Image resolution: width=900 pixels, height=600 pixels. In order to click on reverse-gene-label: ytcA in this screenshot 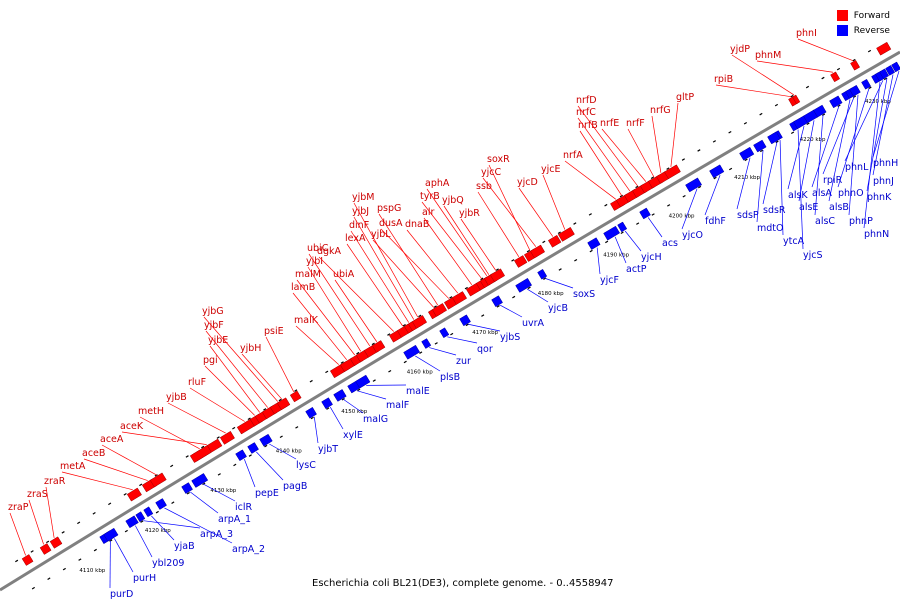, I will do `click(794, 241)`.